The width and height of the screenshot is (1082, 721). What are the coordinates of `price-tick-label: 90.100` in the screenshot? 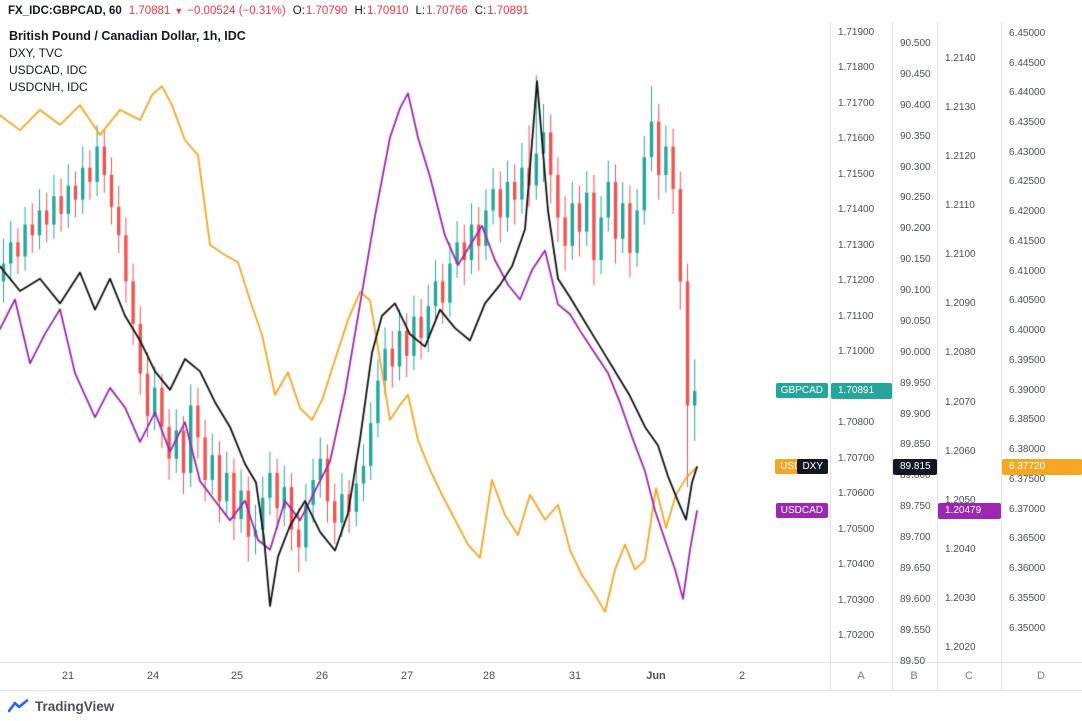 It's located at (915, 291).